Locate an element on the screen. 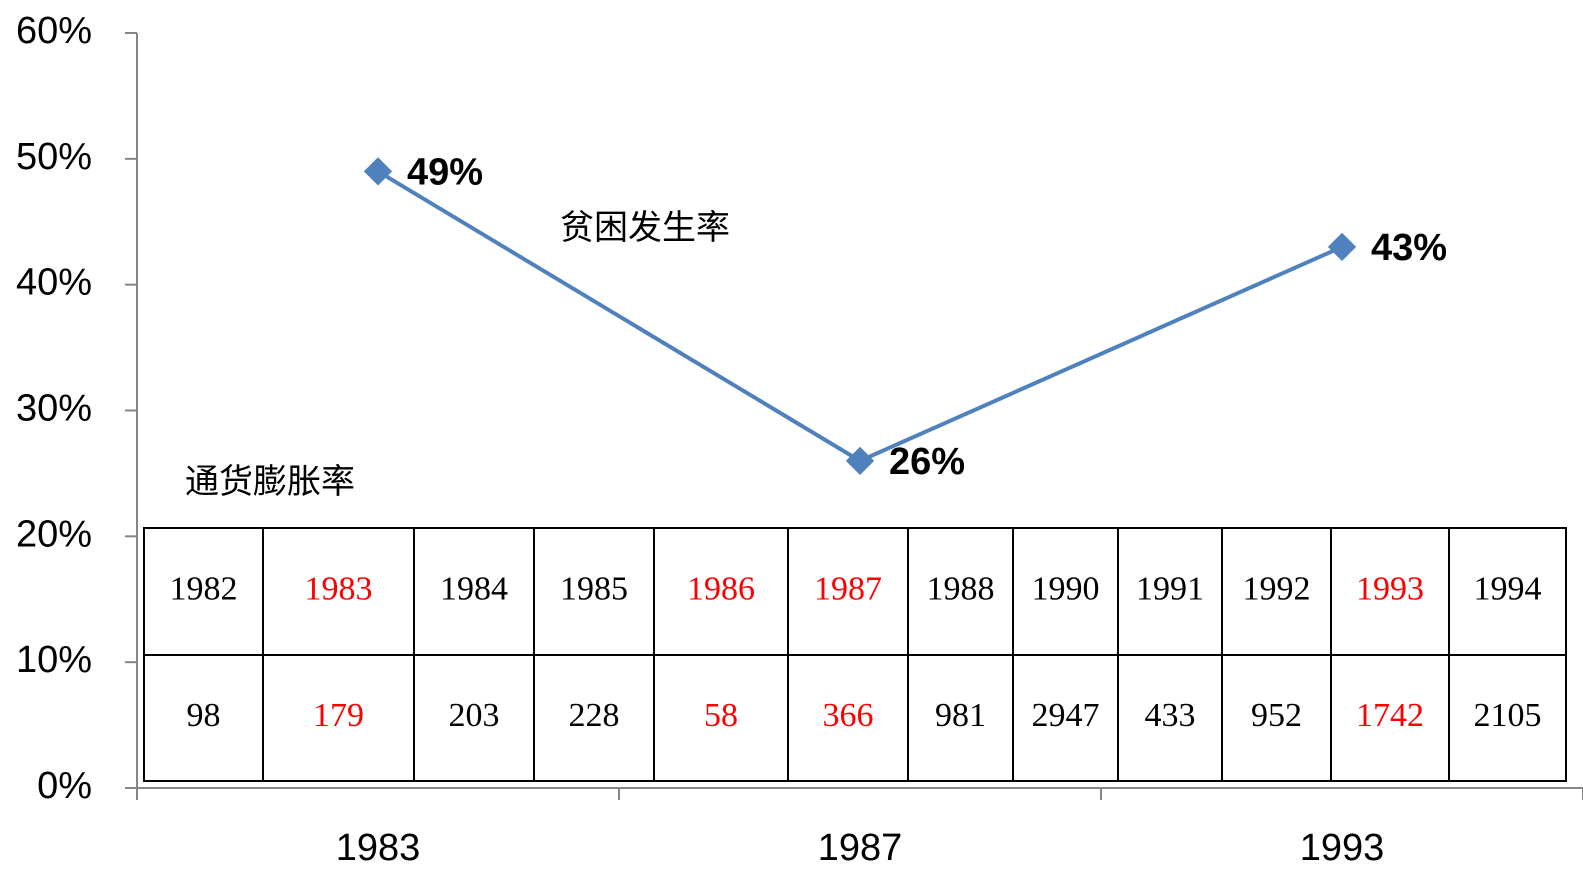 The height and width of the screenshot is (877, 1583). x-tick-label: 1993 is located at coordinates (1342, 848).